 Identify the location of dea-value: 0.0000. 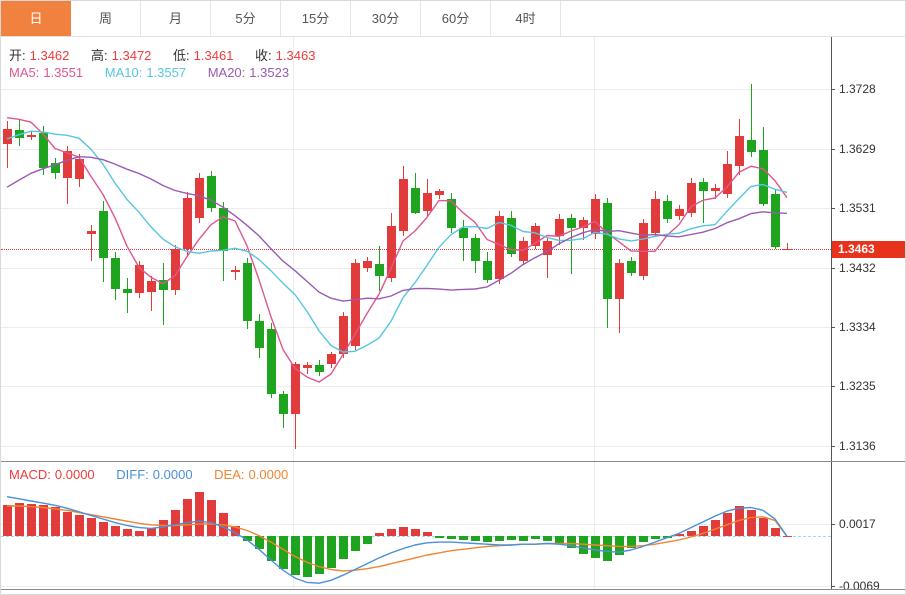
(268, 474).